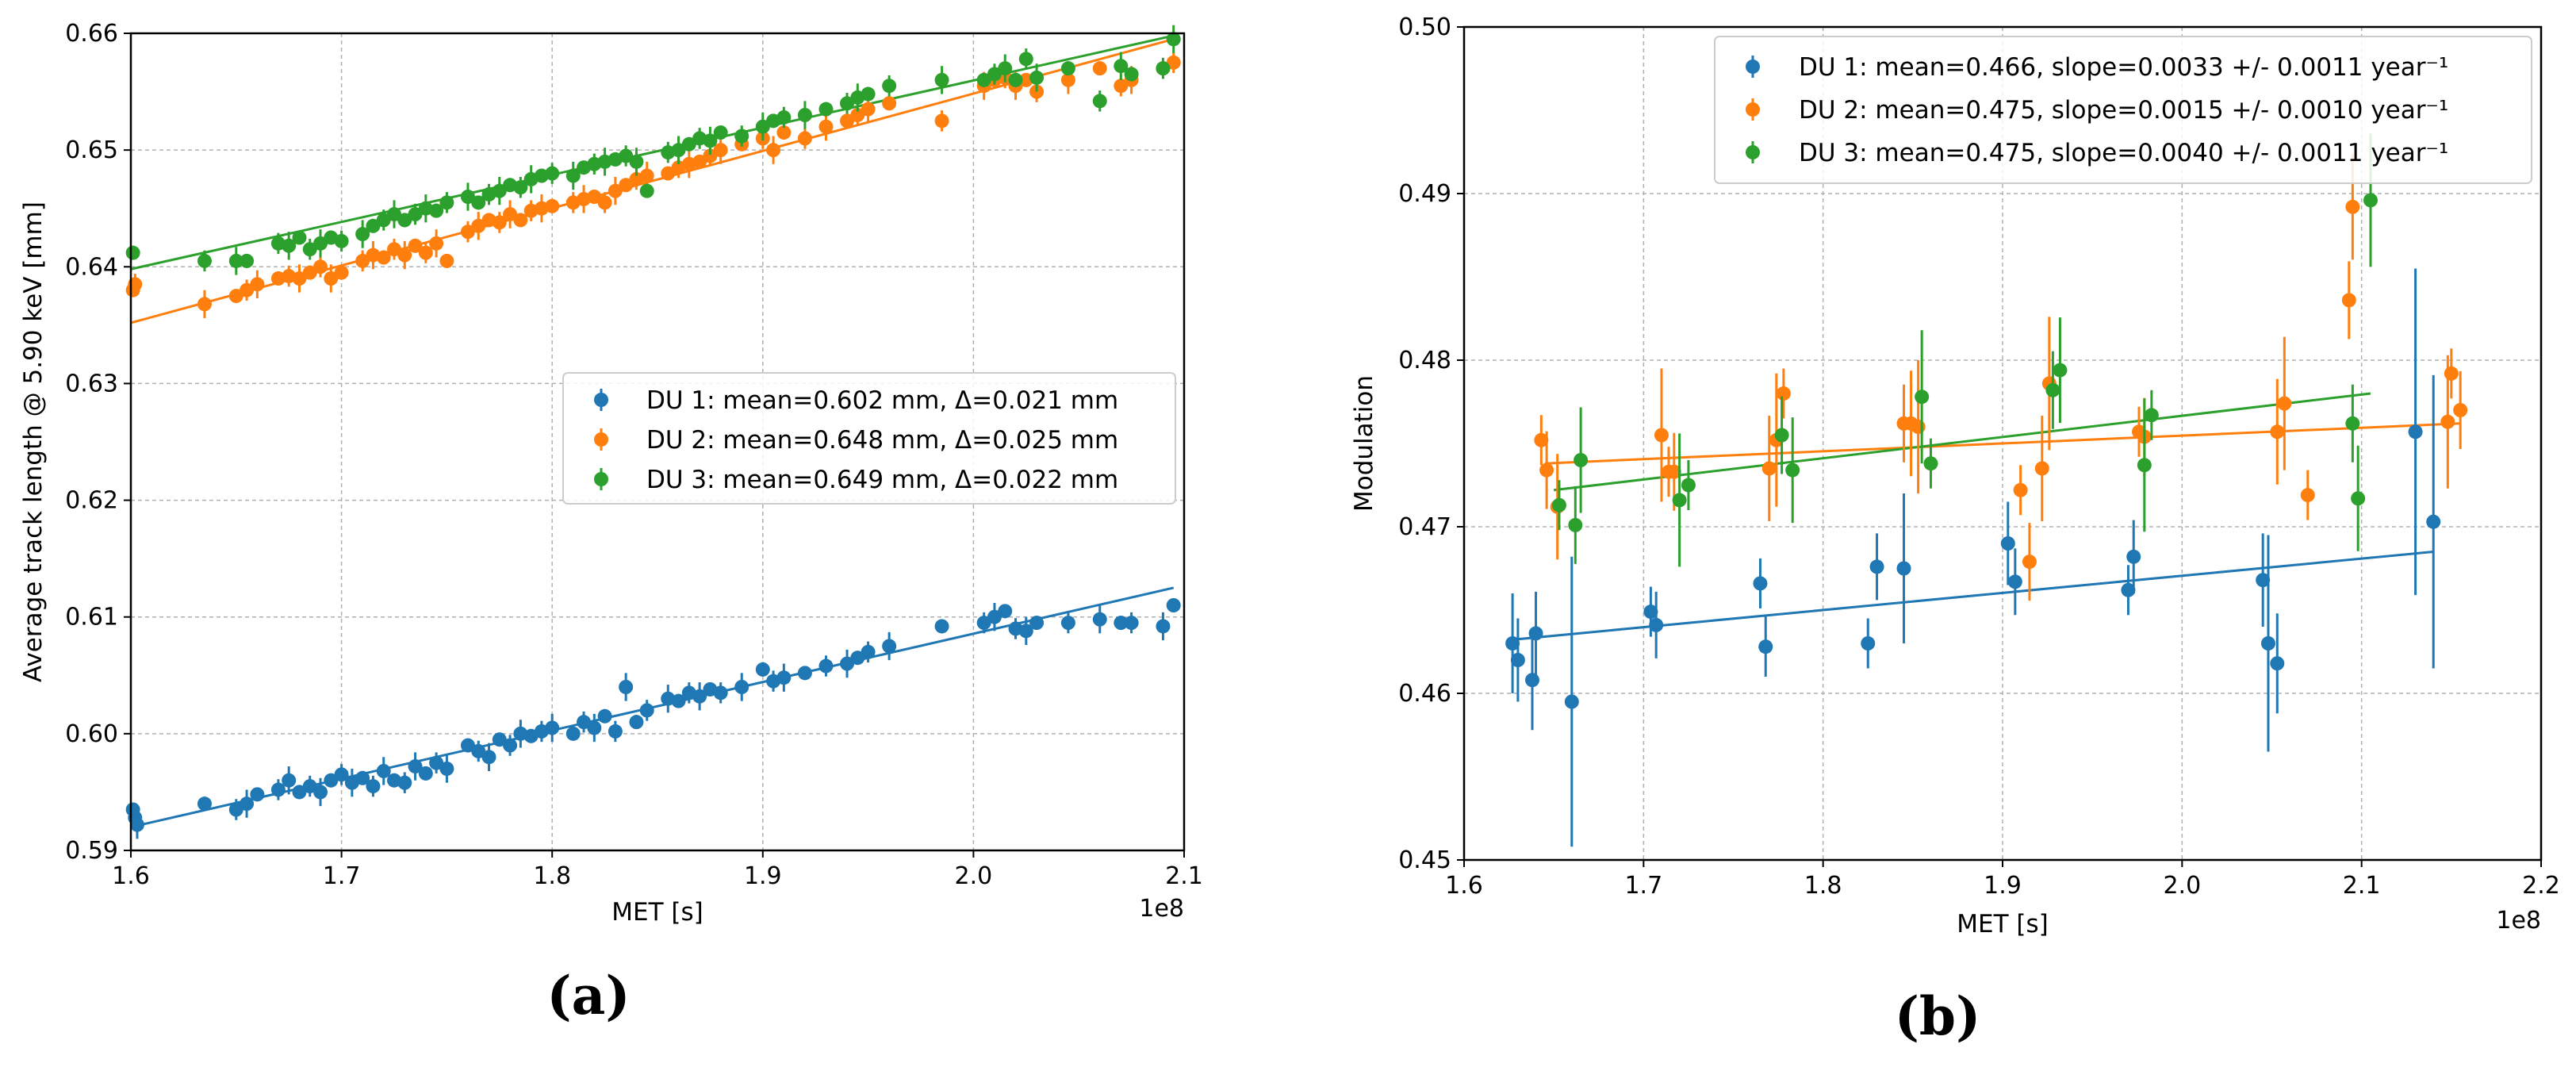 The height and width of the screenshot is (1067, 2576). Describe the element at coordinates (1161, 909) in the screenshot. I see `chart-a-x-offset: 1e8` at that location.